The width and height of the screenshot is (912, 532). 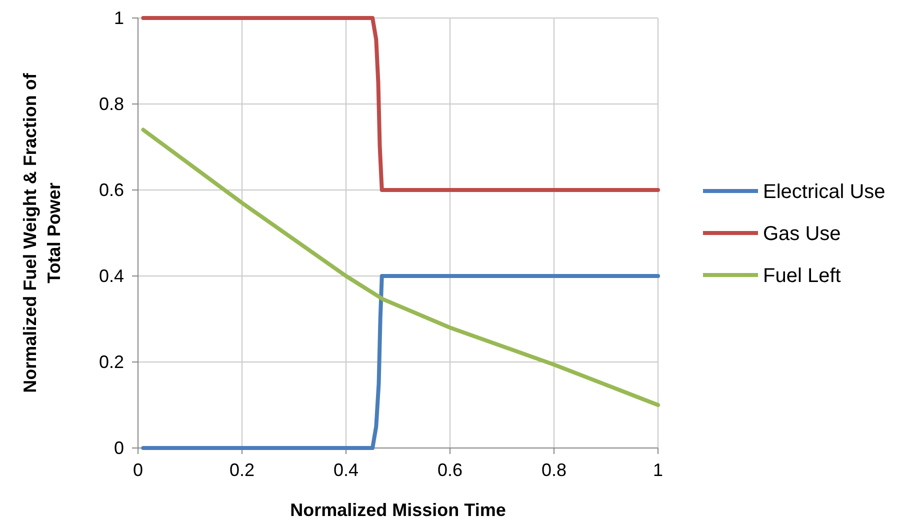 What do you see at coordinates (450, 470) in the screenshot?
I see `x-tick-label: 0.6` at bounding box center [450, 470].